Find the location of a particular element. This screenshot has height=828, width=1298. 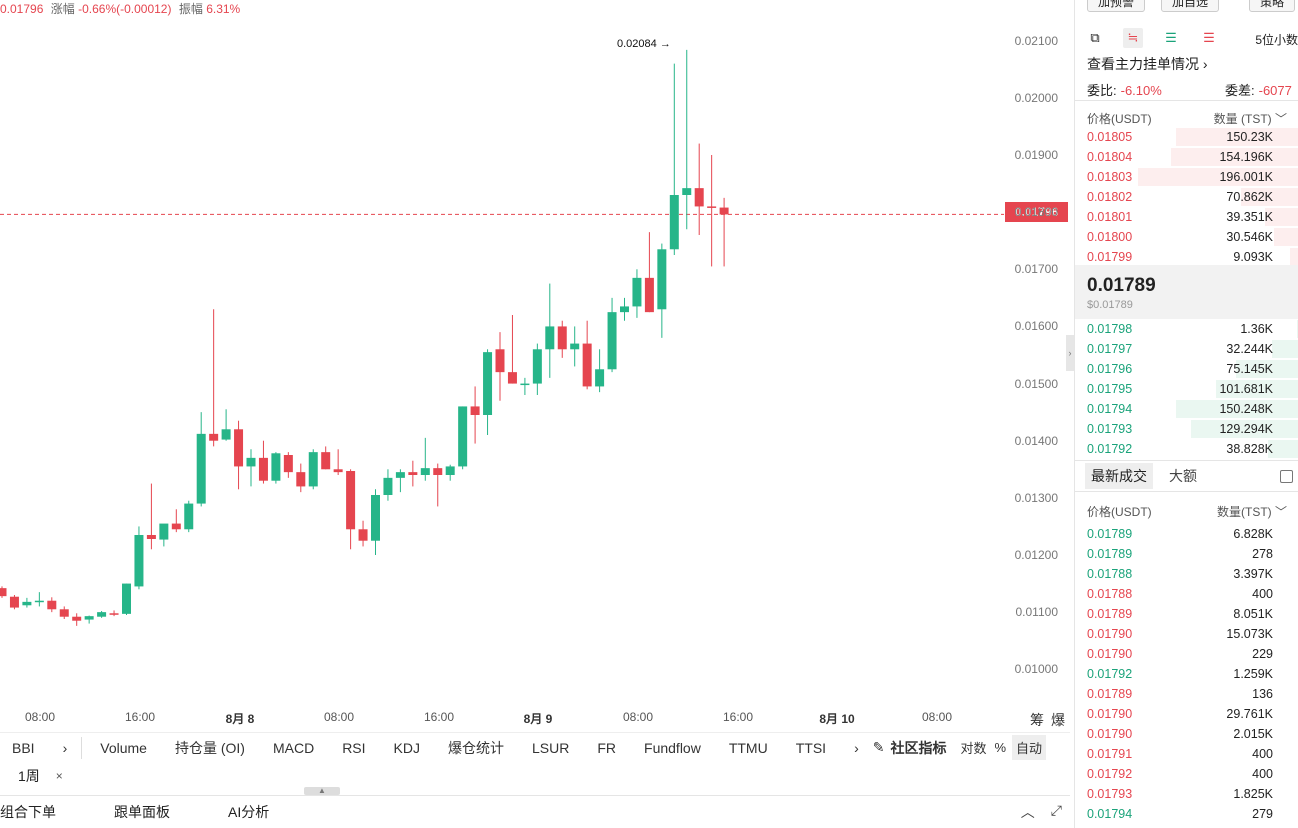

main-force-orders-link: 查看主力挂单情况 › is located at coordinates (1147, 64).